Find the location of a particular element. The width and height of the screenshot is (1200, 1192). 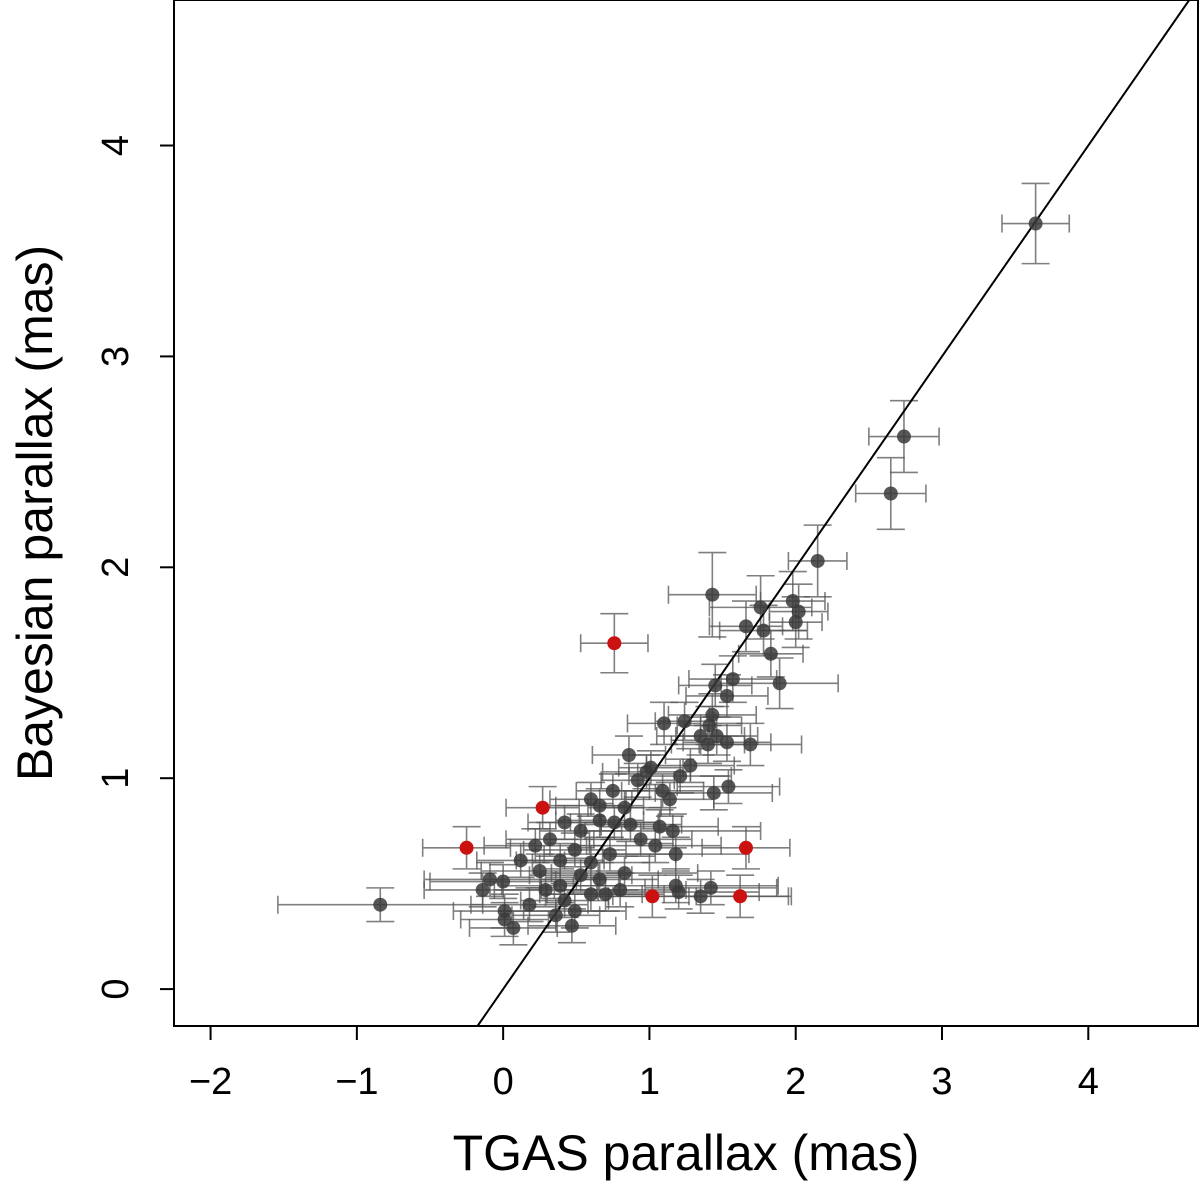

y-tick-label: 3 is located at coordinates (116, 356).